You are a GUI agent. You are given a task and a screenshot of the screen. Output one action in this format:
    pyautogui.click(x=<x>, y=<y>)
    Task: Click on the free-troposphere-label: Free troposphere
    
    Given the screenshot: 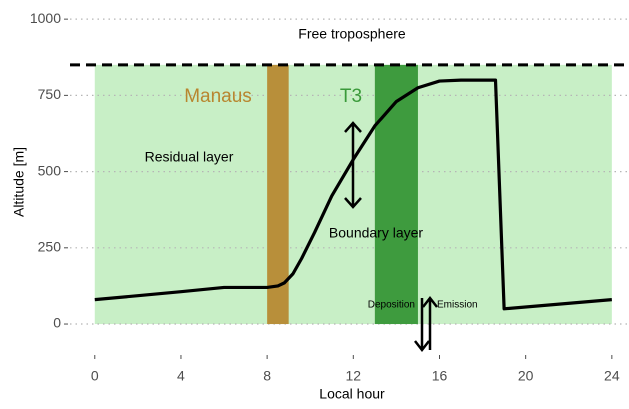 What is the action you would take?
    pyautogui.click(x=352, y=34)
    